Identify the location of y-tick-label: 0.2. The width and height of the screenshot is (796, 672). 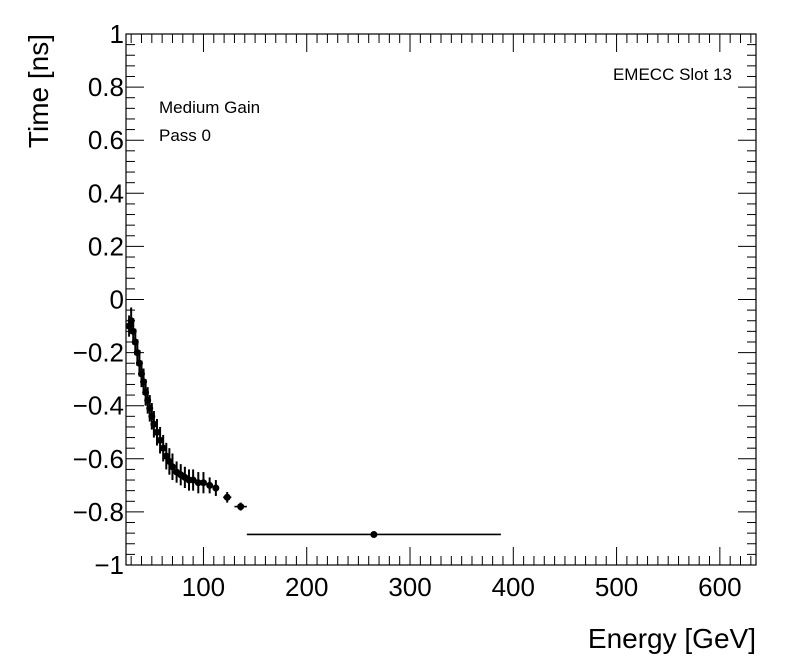
(106, 246).